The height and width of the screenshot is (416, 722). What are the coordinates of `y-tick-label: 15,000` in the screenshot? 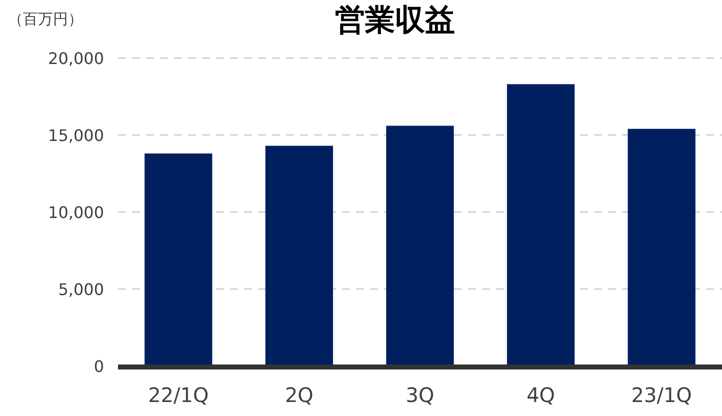 It's located at (76, 135).